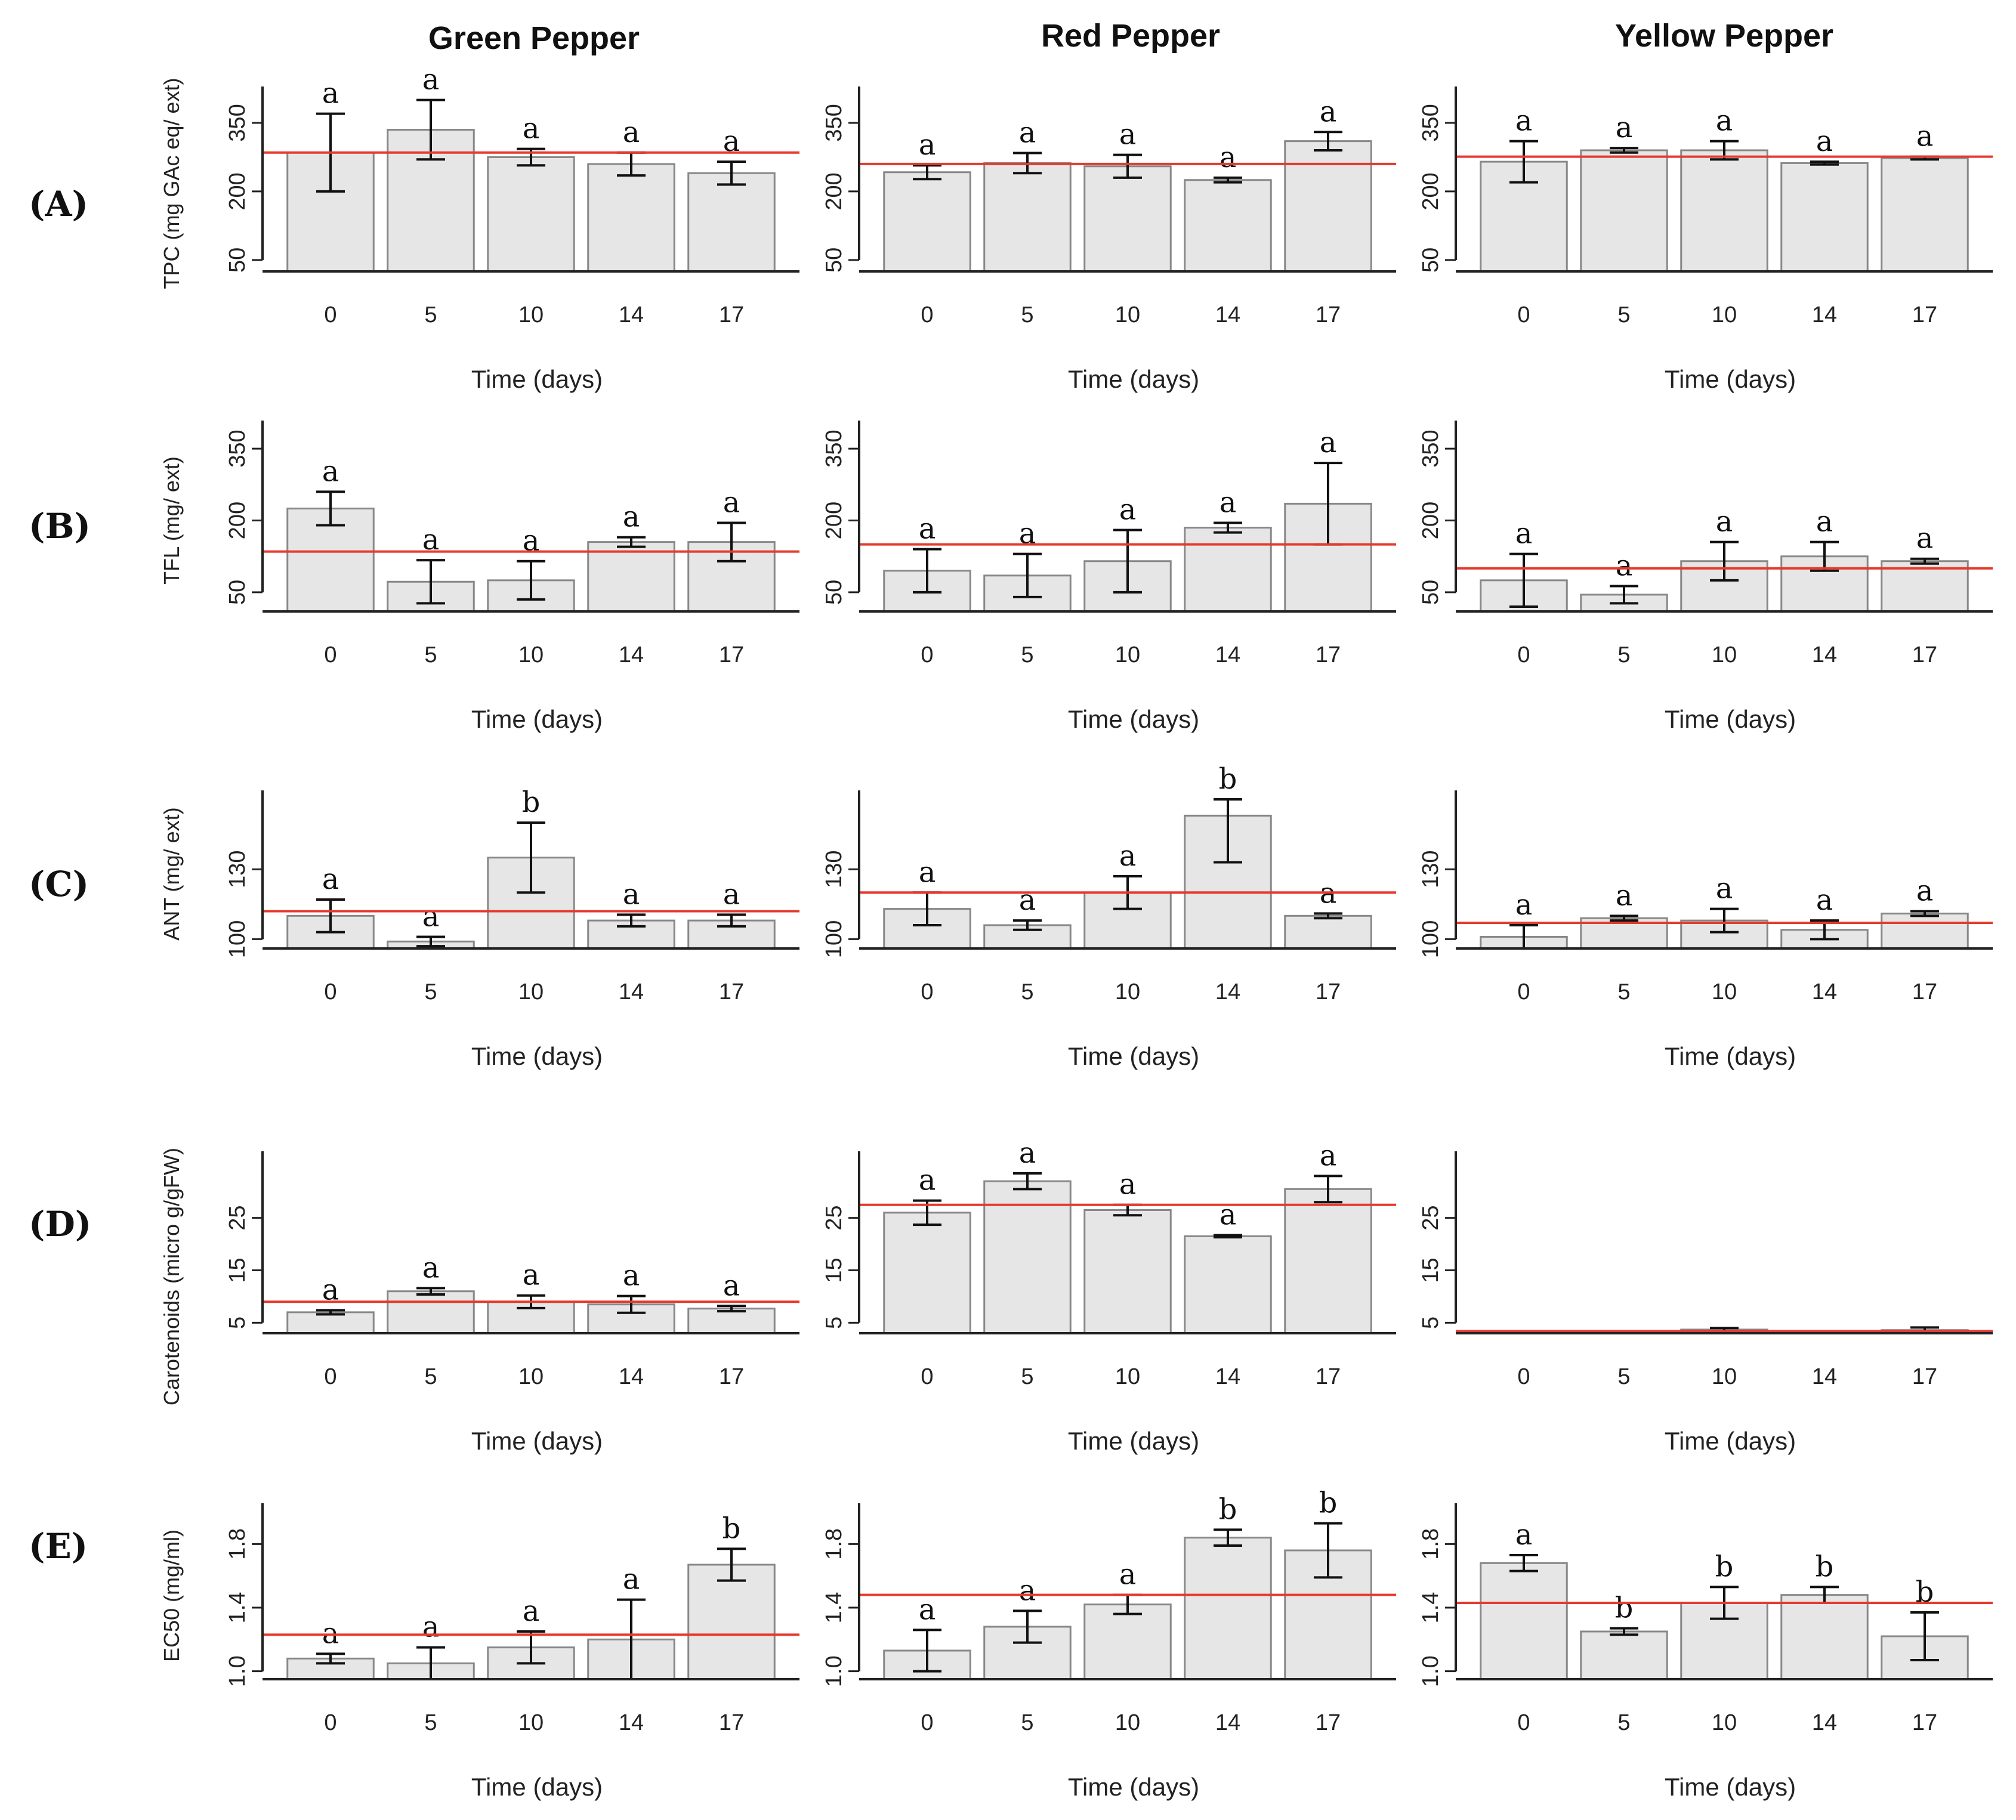 This screenshot has width=2016, height=1820. I want to click on x-tick-label-A-red-14: 14, so click(1227, 314).